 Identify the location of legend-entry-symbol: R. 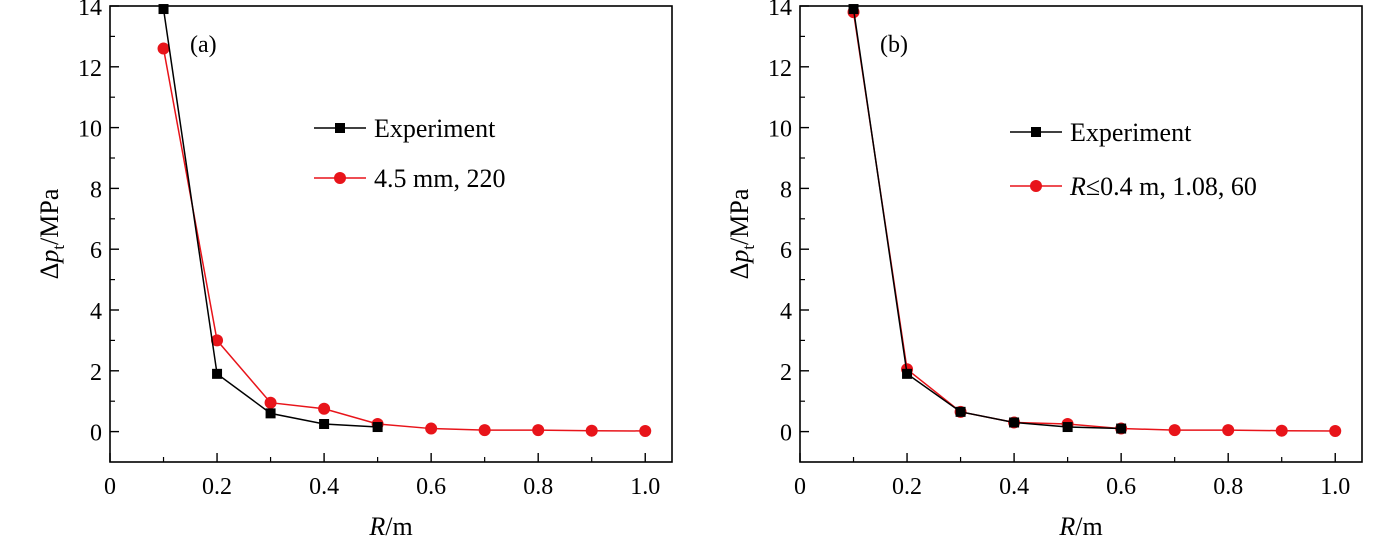
(1077, 186).